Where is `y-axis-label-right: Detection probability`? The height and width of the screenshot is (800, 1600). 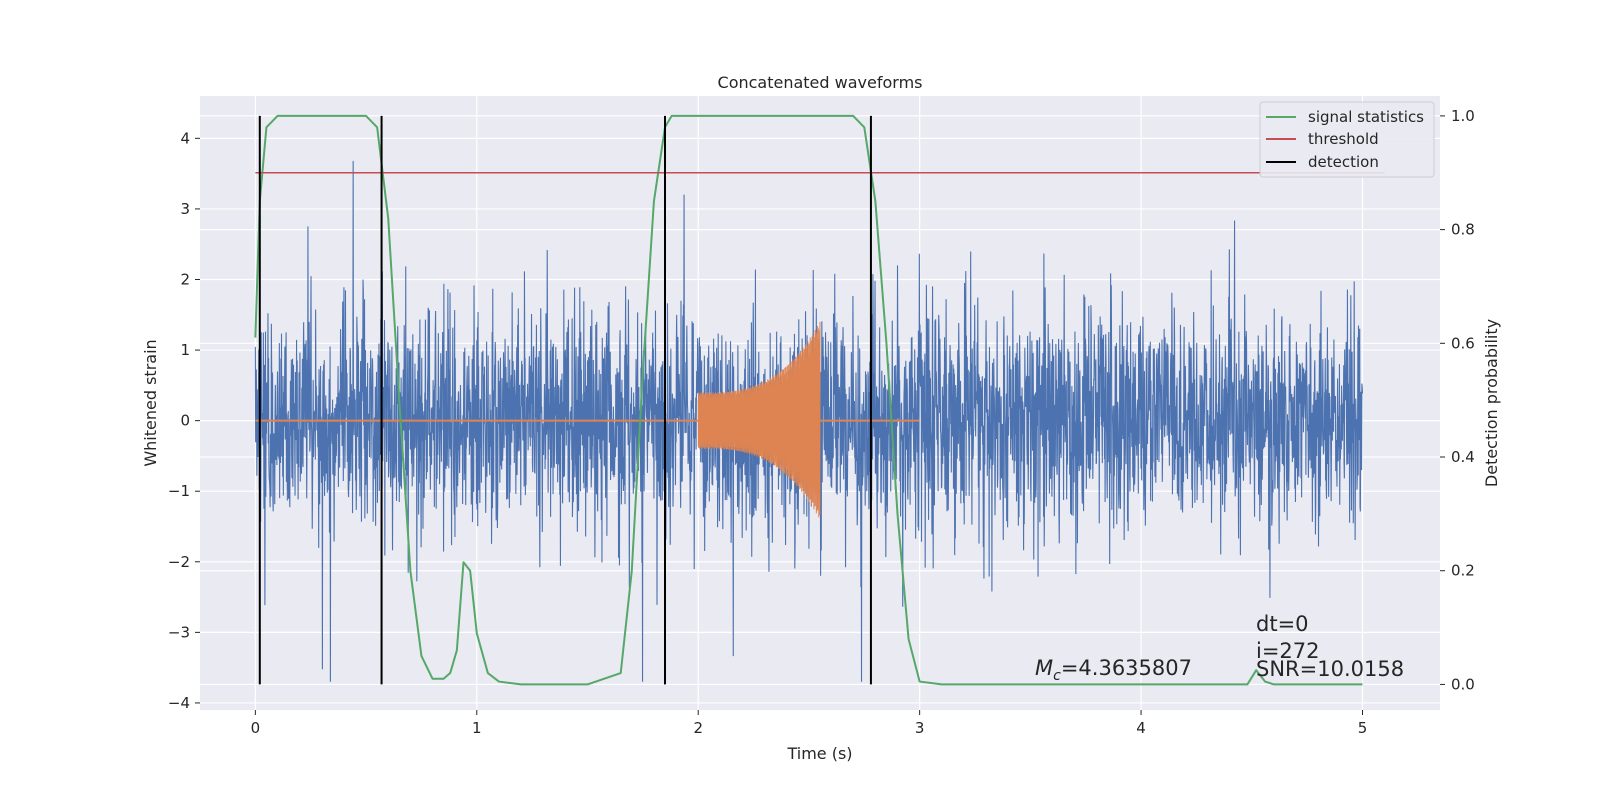
y-axis-label-right: Detection probability is located at coordinates (1491, 403).